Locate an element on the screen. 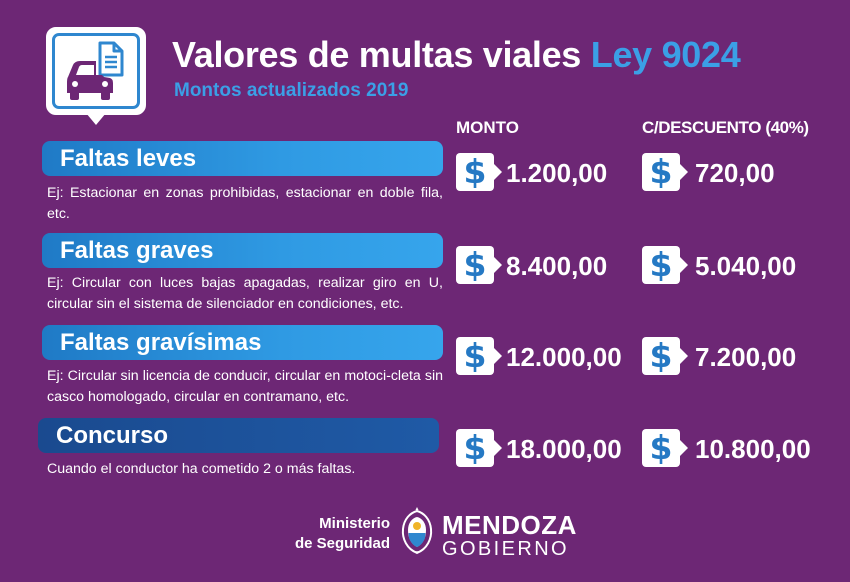  column-header-monto: MONTO is located at coordinates (487, 127).